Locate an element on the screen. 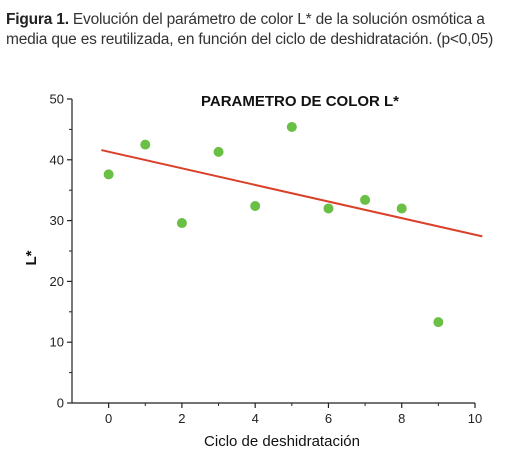 This screenshot has height=463, width=516. y-tick-label: 40 is located at coordinates (57, 159).